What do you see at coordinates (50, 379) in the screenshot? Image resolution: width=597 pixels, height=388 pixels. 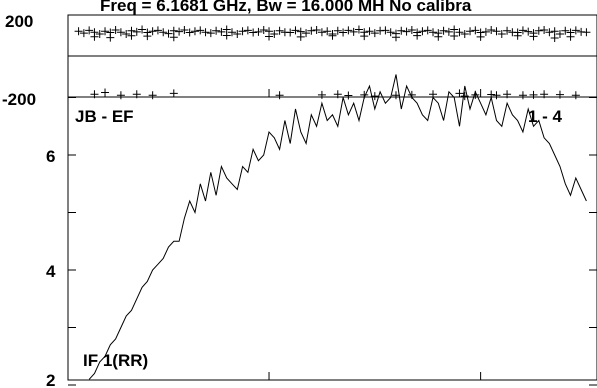 I see `amp-ytick-label-2: 2` at bounding box center [50, 379].